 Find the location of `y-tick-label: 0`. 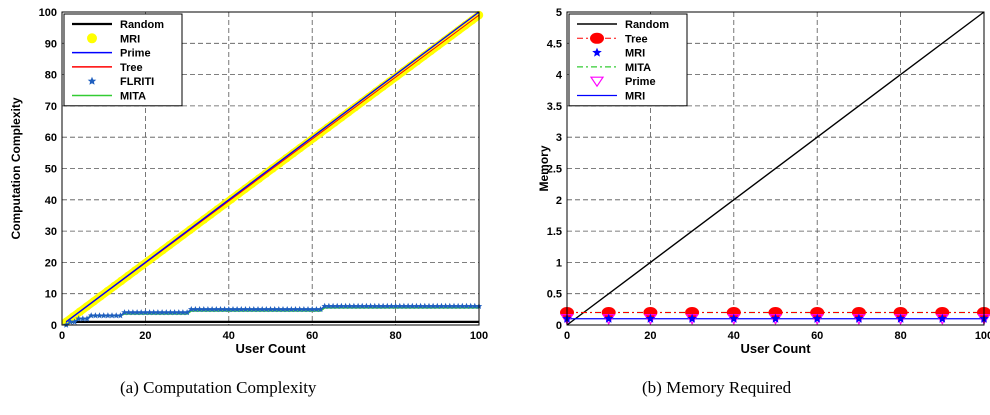

y-tick-label: 0 is located at coordinates (559, 326).